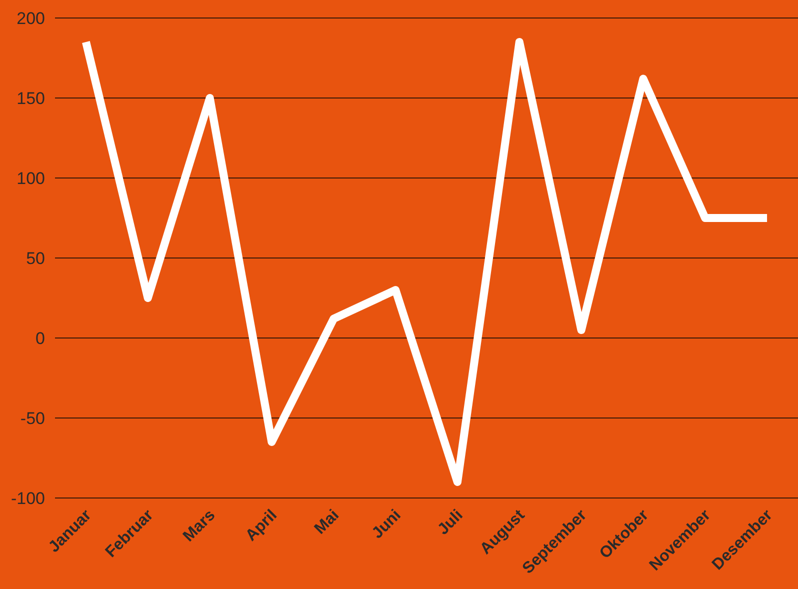  Describe the element at coordinates (35, 258) in the screenshot. I see `y-tick-label: 50` at that location.